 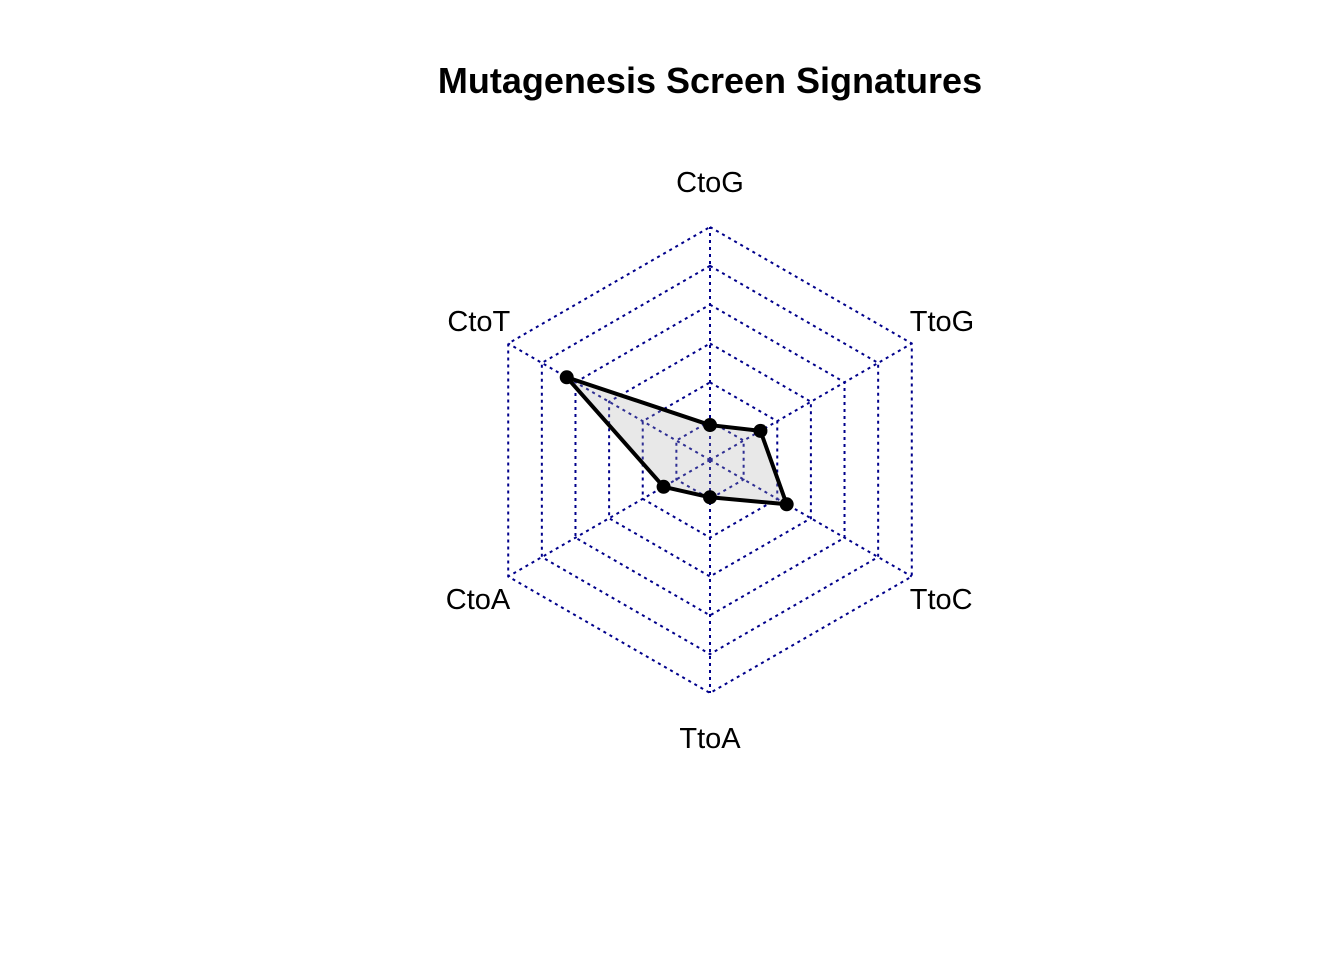 I want to click on axis-label-ttoc: TtoC, so click(x=941, y=600).